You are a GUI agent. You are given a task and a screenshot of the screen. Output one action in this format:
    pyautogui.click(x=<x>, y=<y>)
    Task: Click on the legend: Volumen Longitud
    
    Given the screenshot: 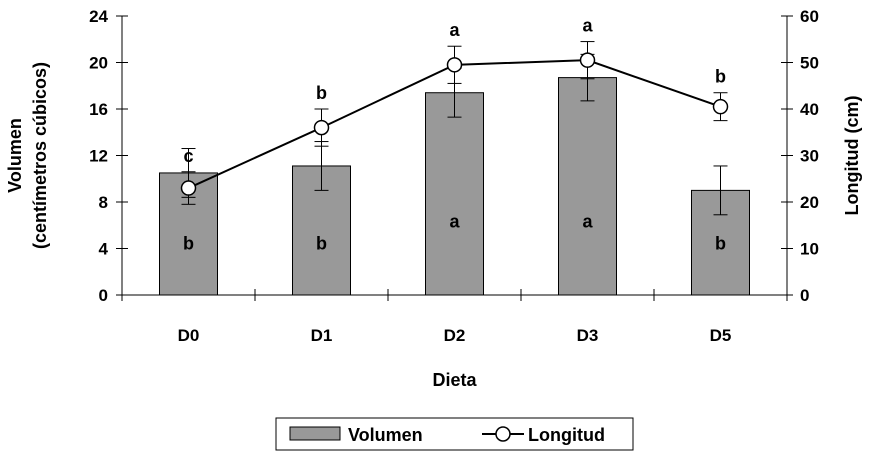 What is the action you would take?
    pyautogui.click(x=454, y=434)
    